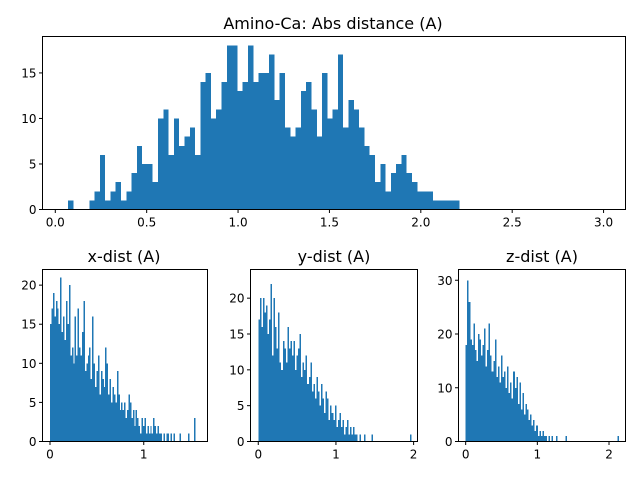  What do you see at coordinates (236, 370) in the screenshot?
I see `y-y-tick-label: 10` at bounding box center [236, 370].